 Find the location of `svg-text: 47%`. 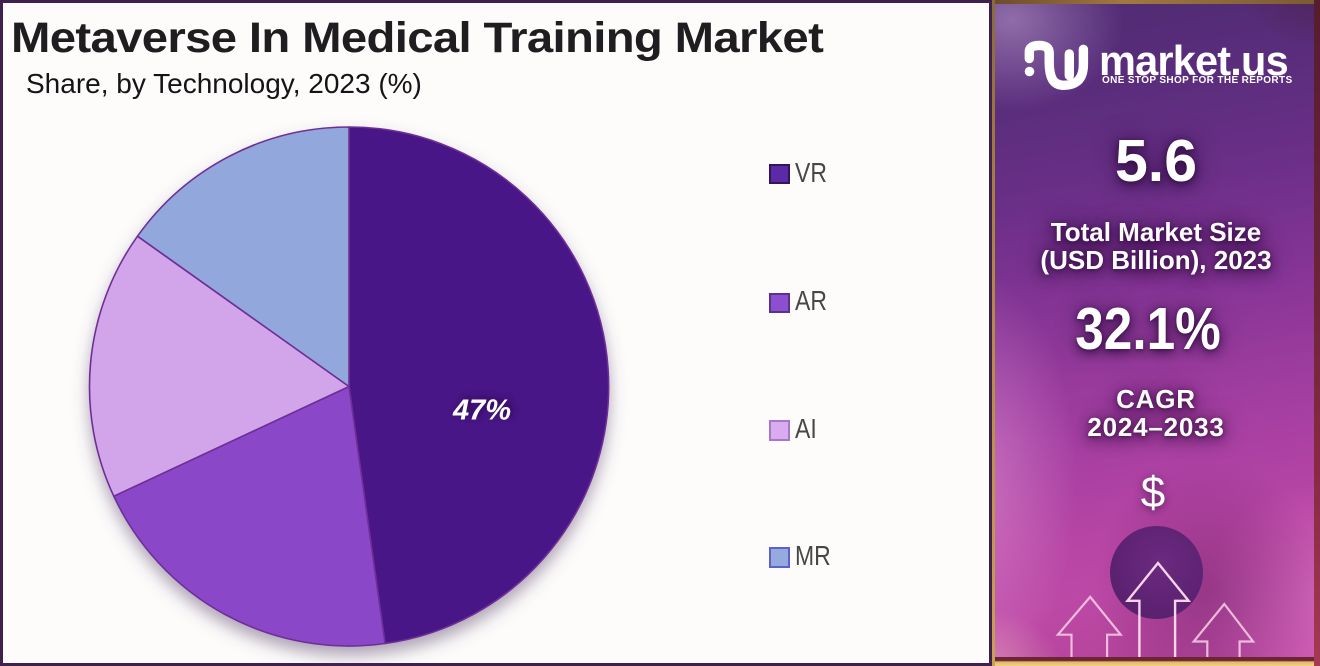

svg-text: 47% is located at coordinates (481, 411).